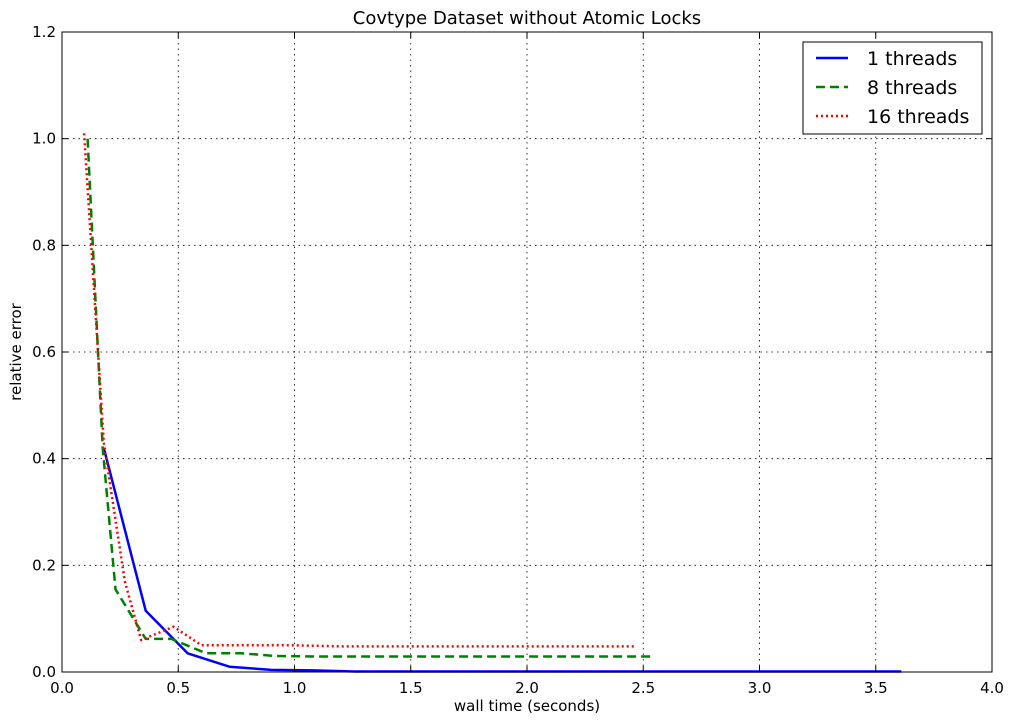 This screenshot has width=1014, height=724. What do you see at coordinates (44, 565) in the screenshot?
I see `y-tick-label: 0.2` at bounding box center [44, 565].